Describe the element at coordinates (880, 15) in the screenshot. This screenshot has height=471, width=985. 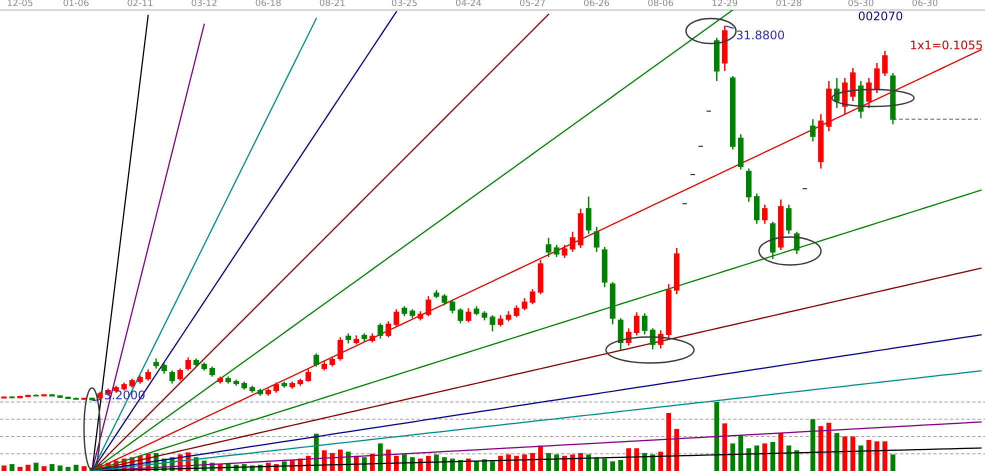
I see `chart-title: 002070` at that location.